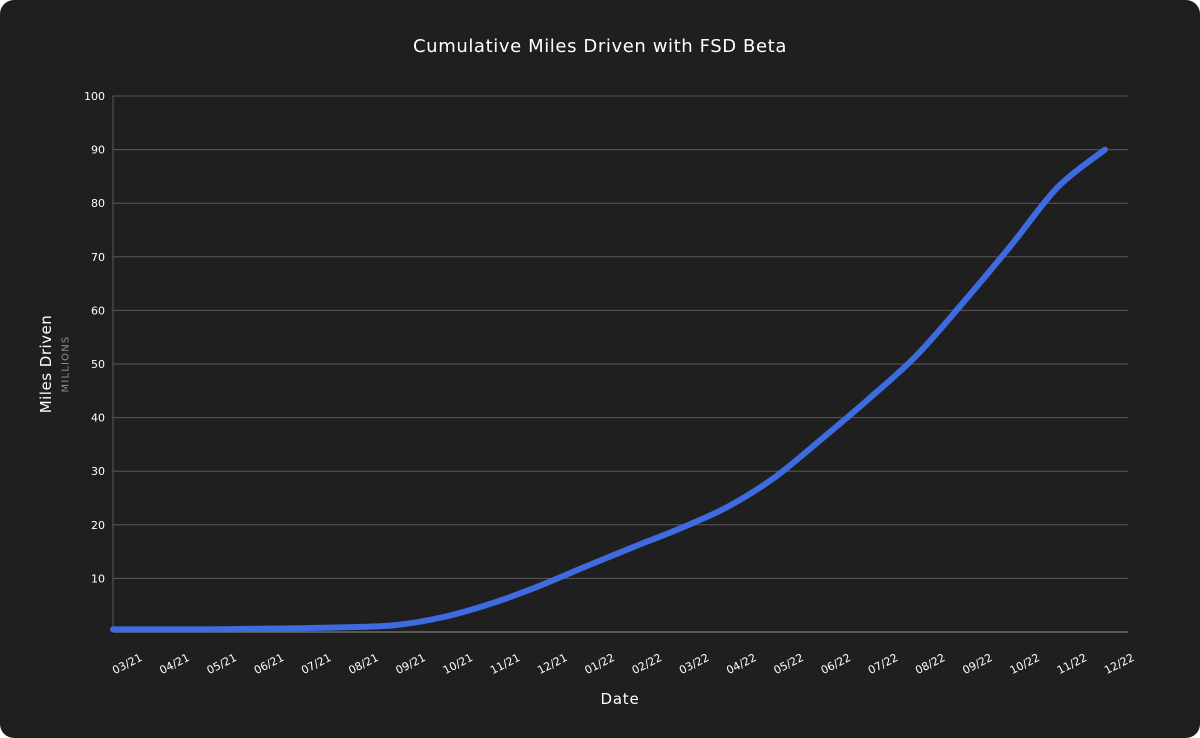  What do you see at coordinates (647, 664) in the screenshot?
I see `x-tick-label: 02/22` at bounding box center [647, 664].